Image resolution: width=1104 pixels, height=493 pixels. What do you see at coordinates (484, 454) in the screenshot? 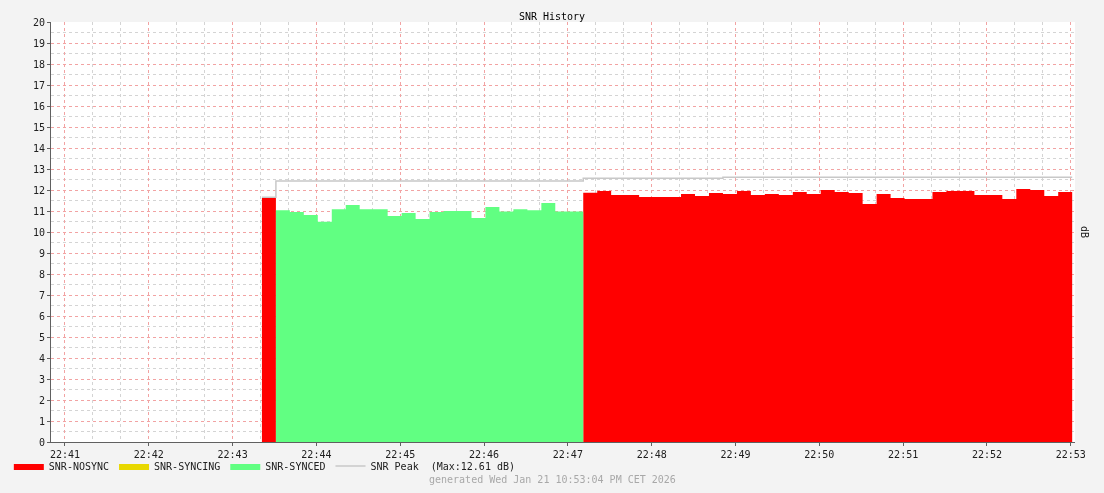
I see `x-tick-label: 22:46` at bounding box center [484, 454].